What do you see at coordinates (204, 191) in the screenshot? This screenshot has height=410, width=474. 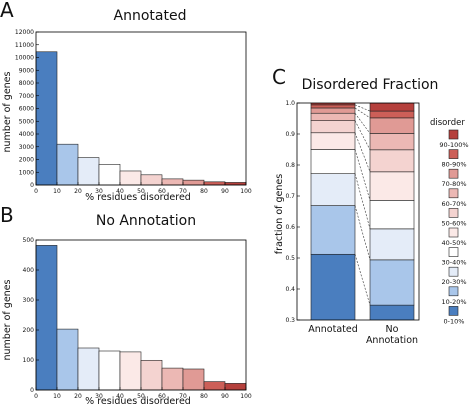 I see `chart-a-xtick-label: 80` at bounding box center [204, 191].